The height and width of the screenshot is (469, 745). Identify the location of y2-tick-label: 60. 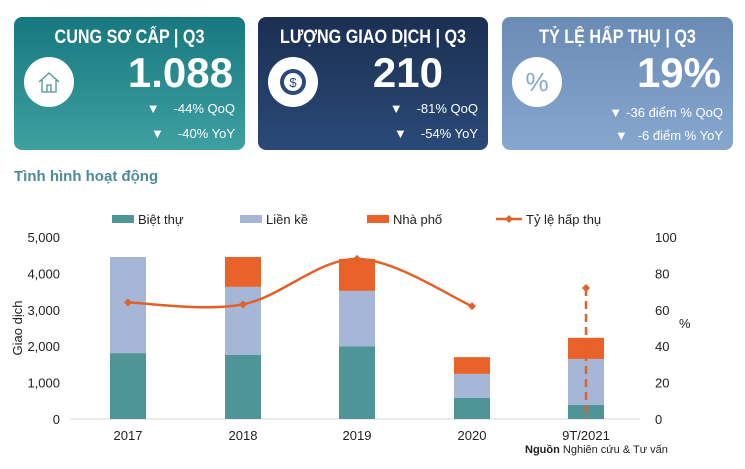
(662, 310).